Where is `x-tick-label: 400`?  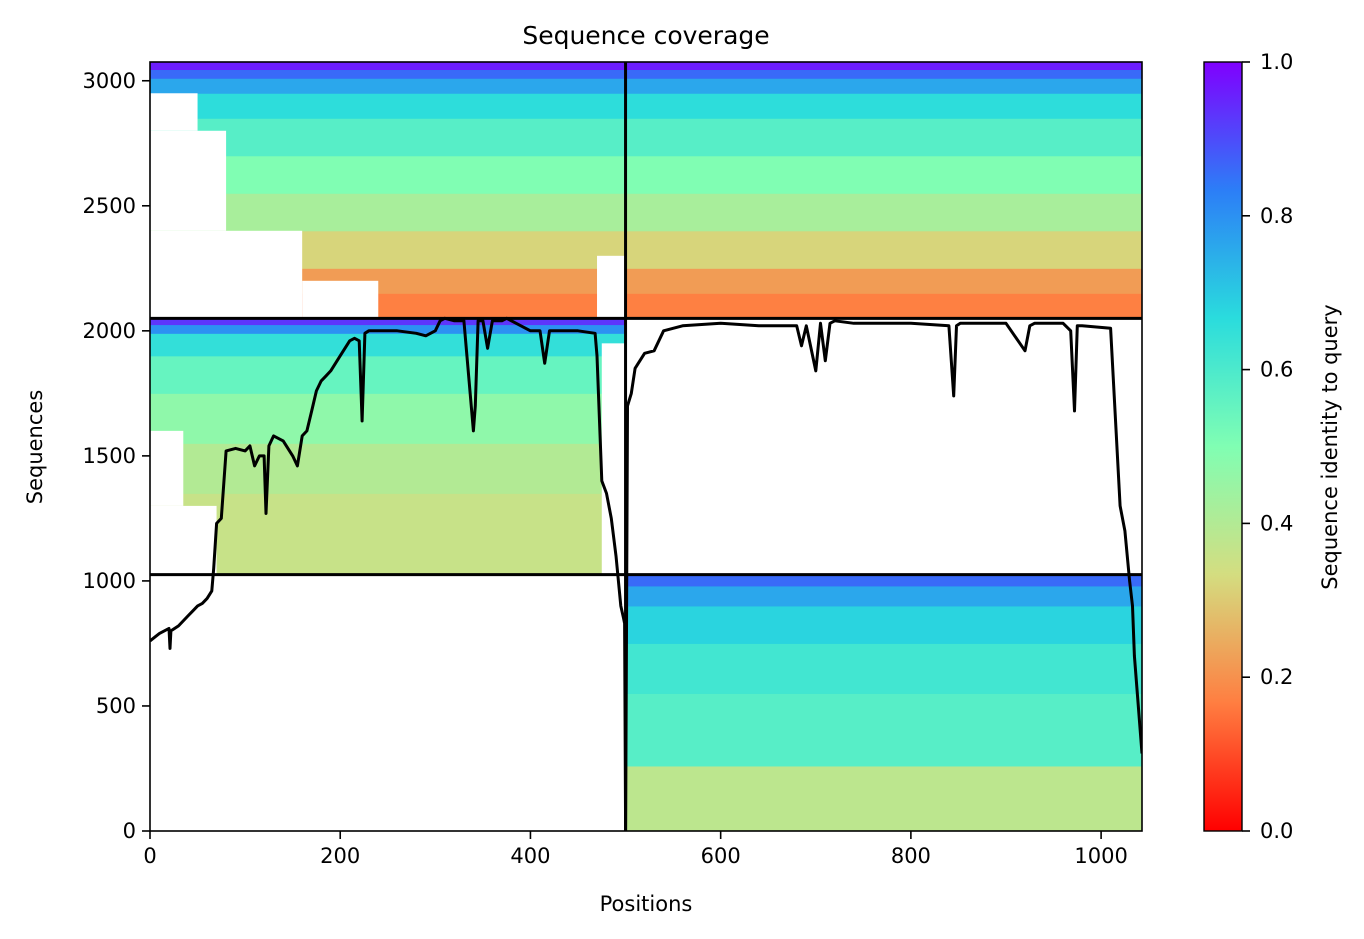 x-tick-label: 400 is located at coordinates (530, 856).